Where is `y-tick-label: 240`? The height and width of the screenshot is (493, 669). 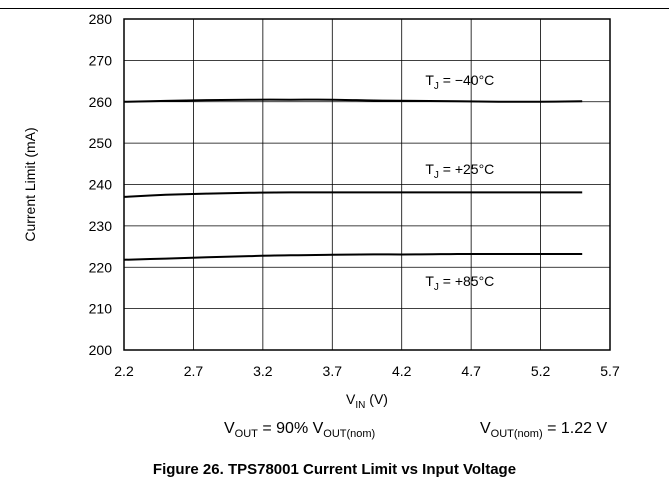
y-tick-label: 240 is located at coordinates (101, 185).